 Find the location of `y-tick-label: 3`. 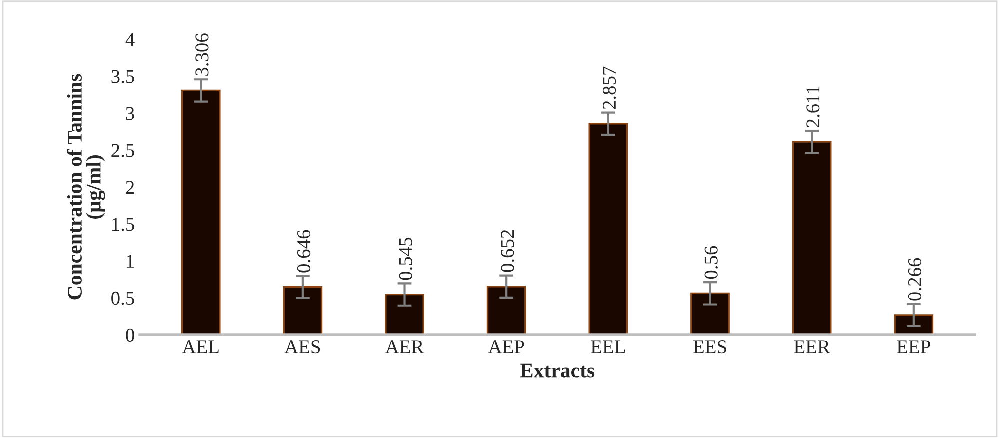

y-tick-label: 3 is located at coordinates (130, 113).